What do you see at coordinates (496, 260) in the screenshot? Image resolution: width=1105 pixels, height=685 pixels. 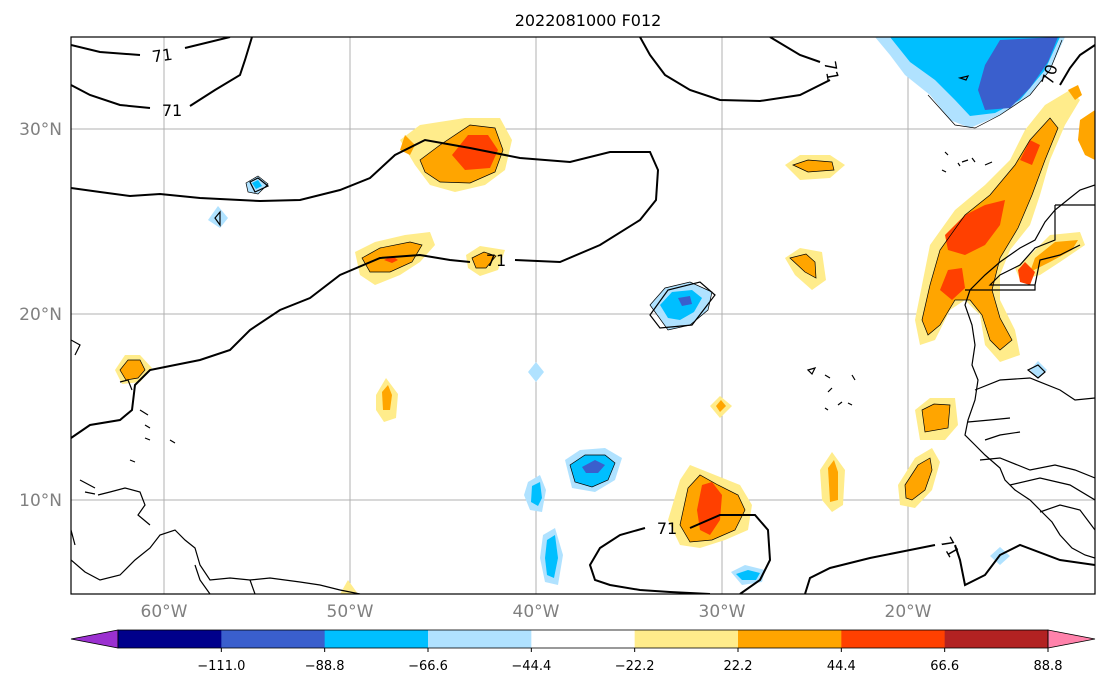 I see `contour-label-3: 71` at bounding box center [496, 260].